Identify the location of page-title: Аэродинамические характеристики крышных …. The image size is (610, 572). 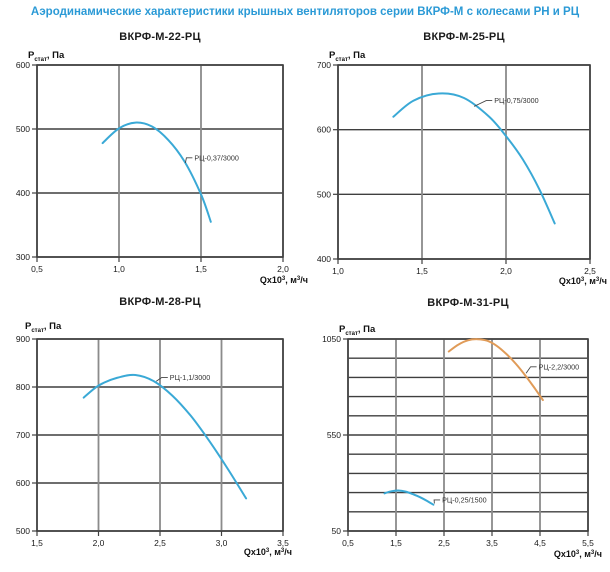
(305, 12).